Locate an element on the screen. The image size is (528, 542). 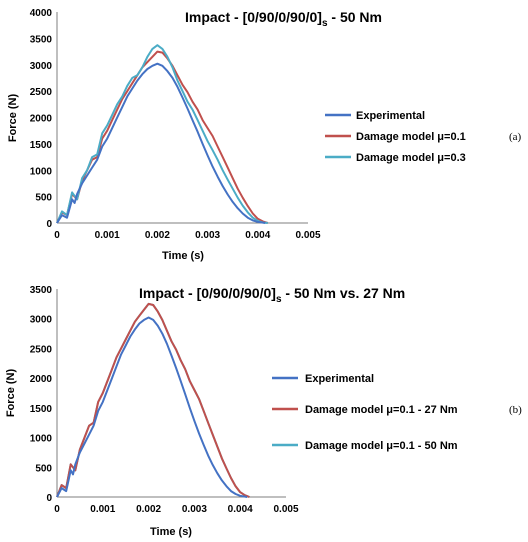
chart-a-y-tick-2000: 2000 is located at coordinates (41, 119).